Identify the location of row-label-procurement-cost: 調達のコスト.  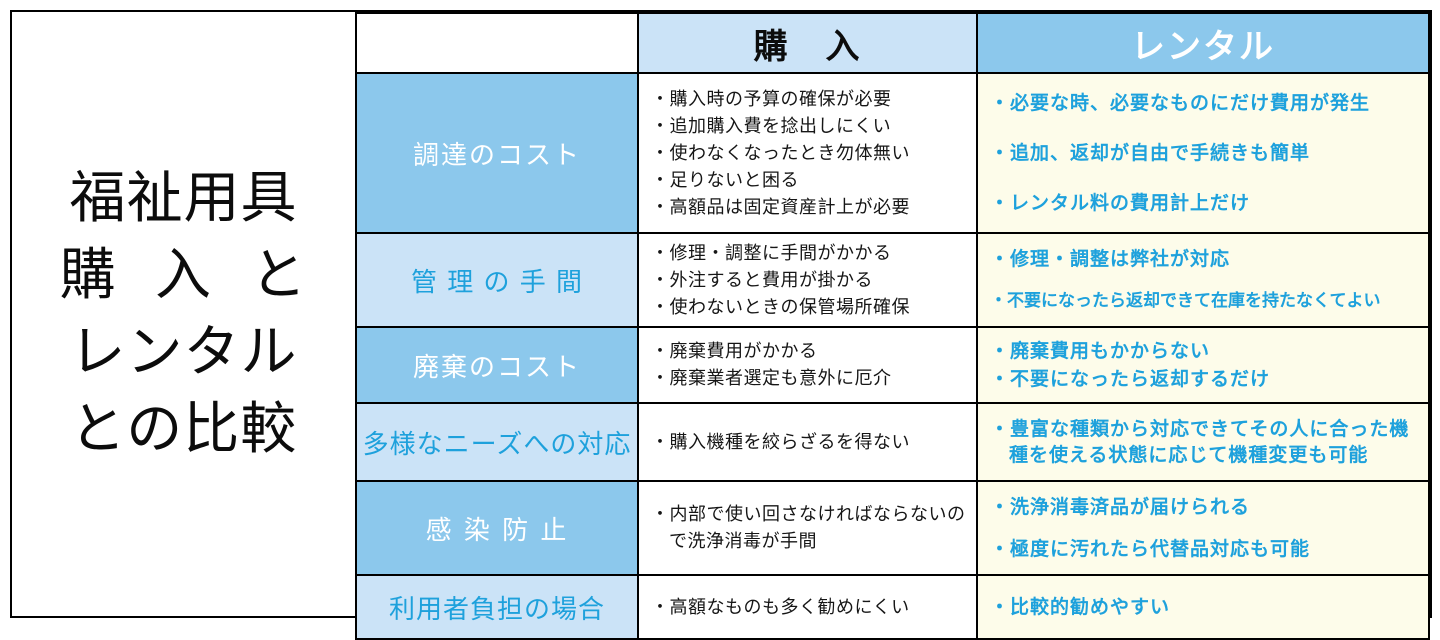
(497, 153).